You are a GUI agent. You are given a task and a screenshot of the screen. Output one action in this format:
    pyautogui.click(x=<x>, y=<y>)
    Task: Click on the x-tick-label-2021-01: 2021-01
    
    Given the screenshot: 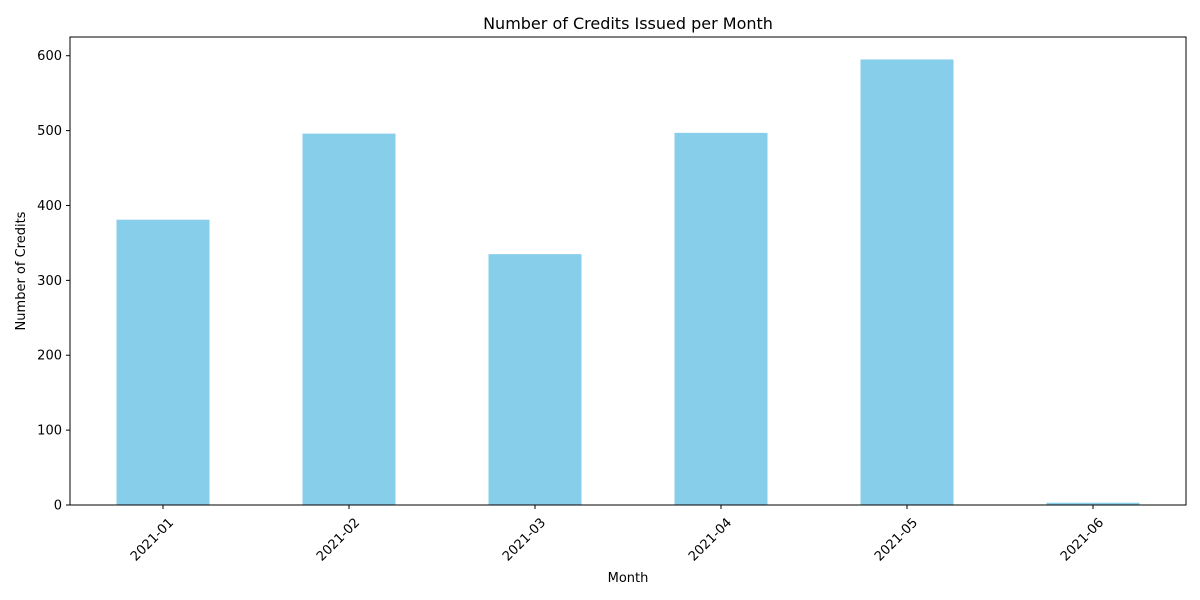 What is the action you would take?
    pyautogui.click(x=152, y=539)
    